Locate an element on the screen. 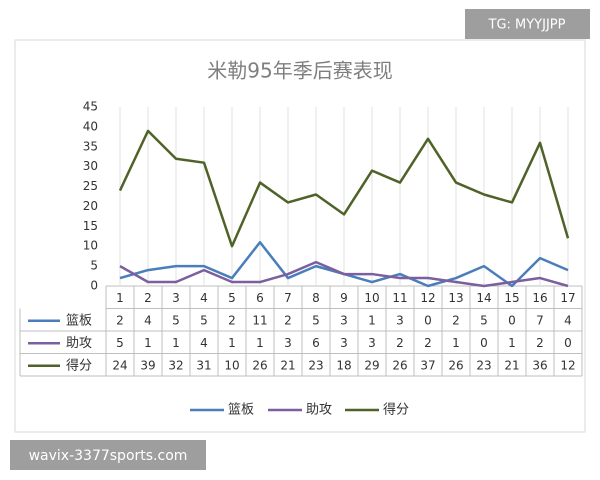  table-cell: 11 is located at coordinates (259, 320).